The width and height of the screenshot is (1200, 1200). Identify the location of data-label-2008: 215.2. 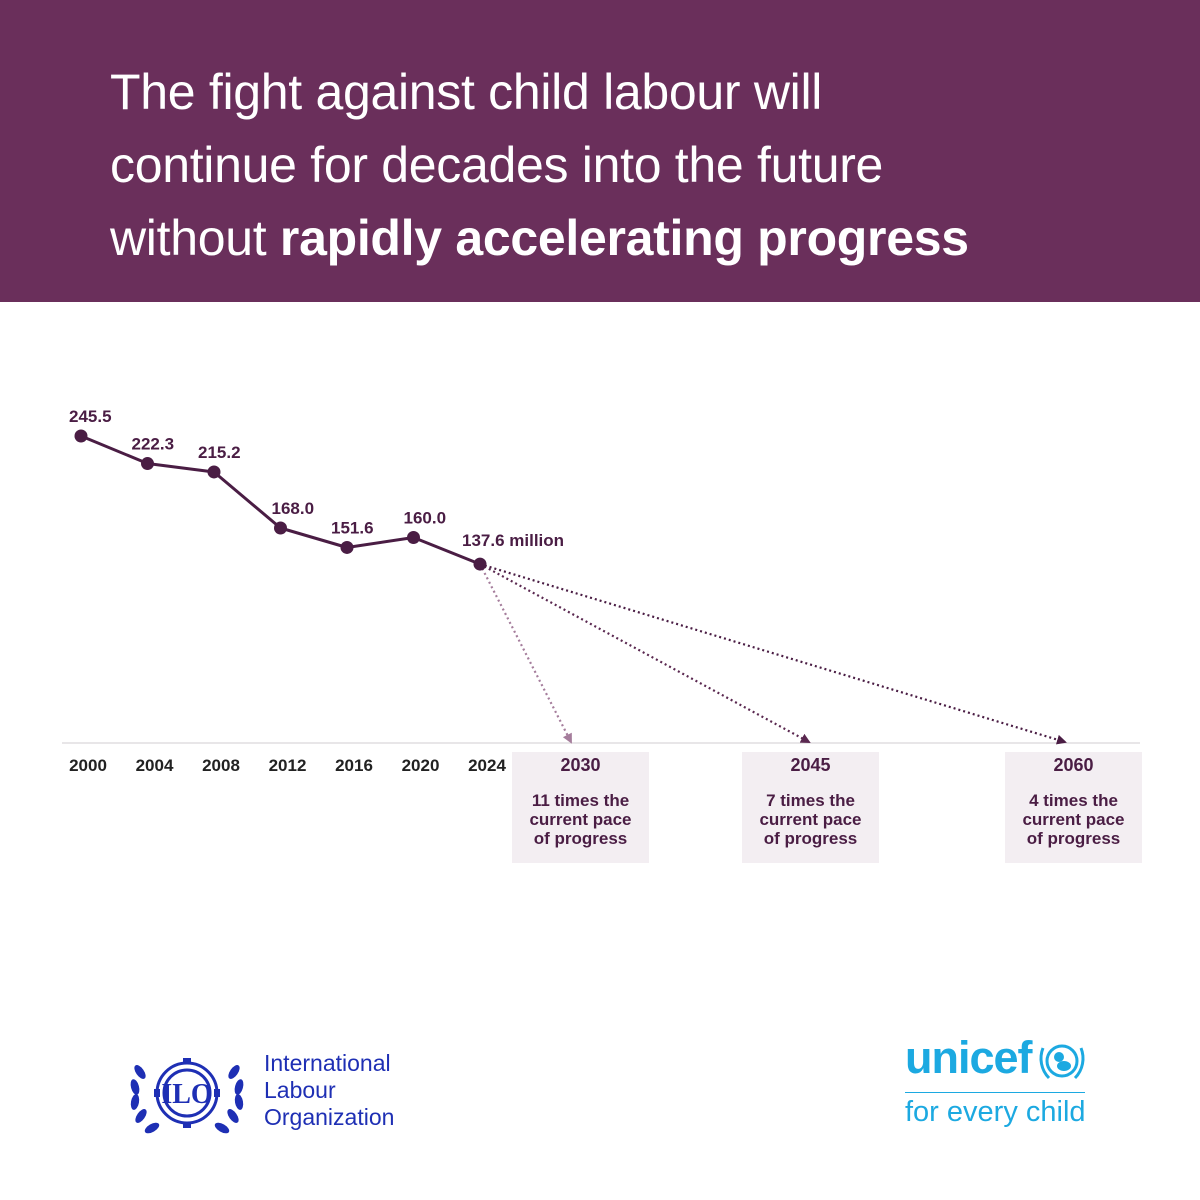
(219, 452).